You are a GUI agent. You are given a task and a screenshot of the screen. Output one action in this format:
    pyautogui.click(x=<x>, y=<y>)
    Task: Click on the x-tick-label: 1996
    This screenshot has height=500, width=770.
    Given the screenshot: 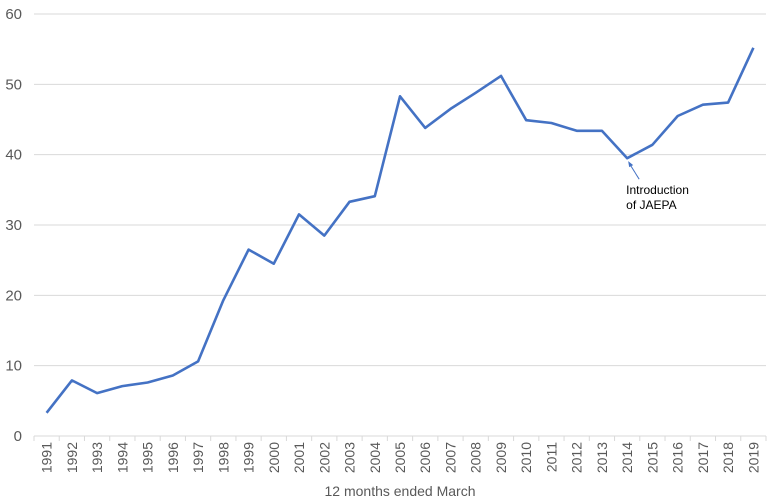 What is the action you would take?
    pyautogui.click(x=173, y=457)
    